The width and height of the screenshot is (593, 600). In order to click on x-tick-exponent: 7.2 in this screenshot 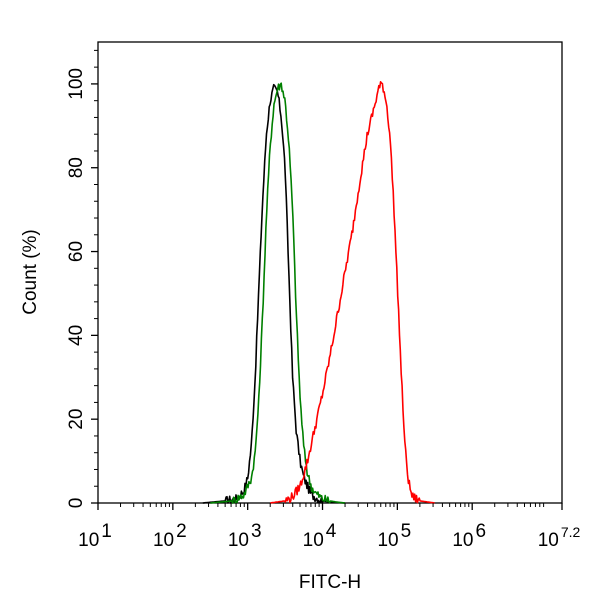, I will do `click(571, 532)`.